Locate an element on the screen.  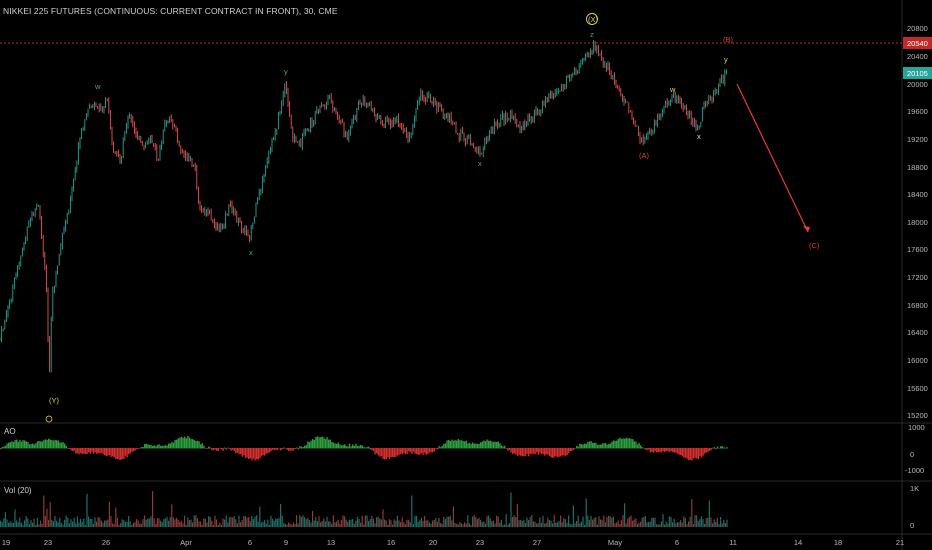
wave-label-x-2: x is located at coordinates (480, 163).